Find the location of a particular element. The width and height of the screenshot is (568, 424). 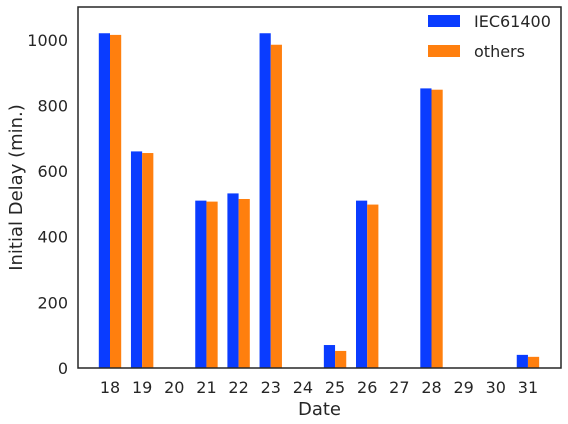

x-tick-label: 20 is located at coordinates (174, 387).